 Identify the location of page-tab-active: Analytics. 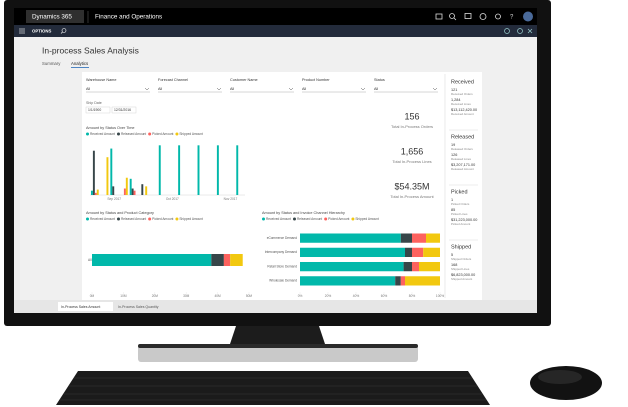
(79, 63).